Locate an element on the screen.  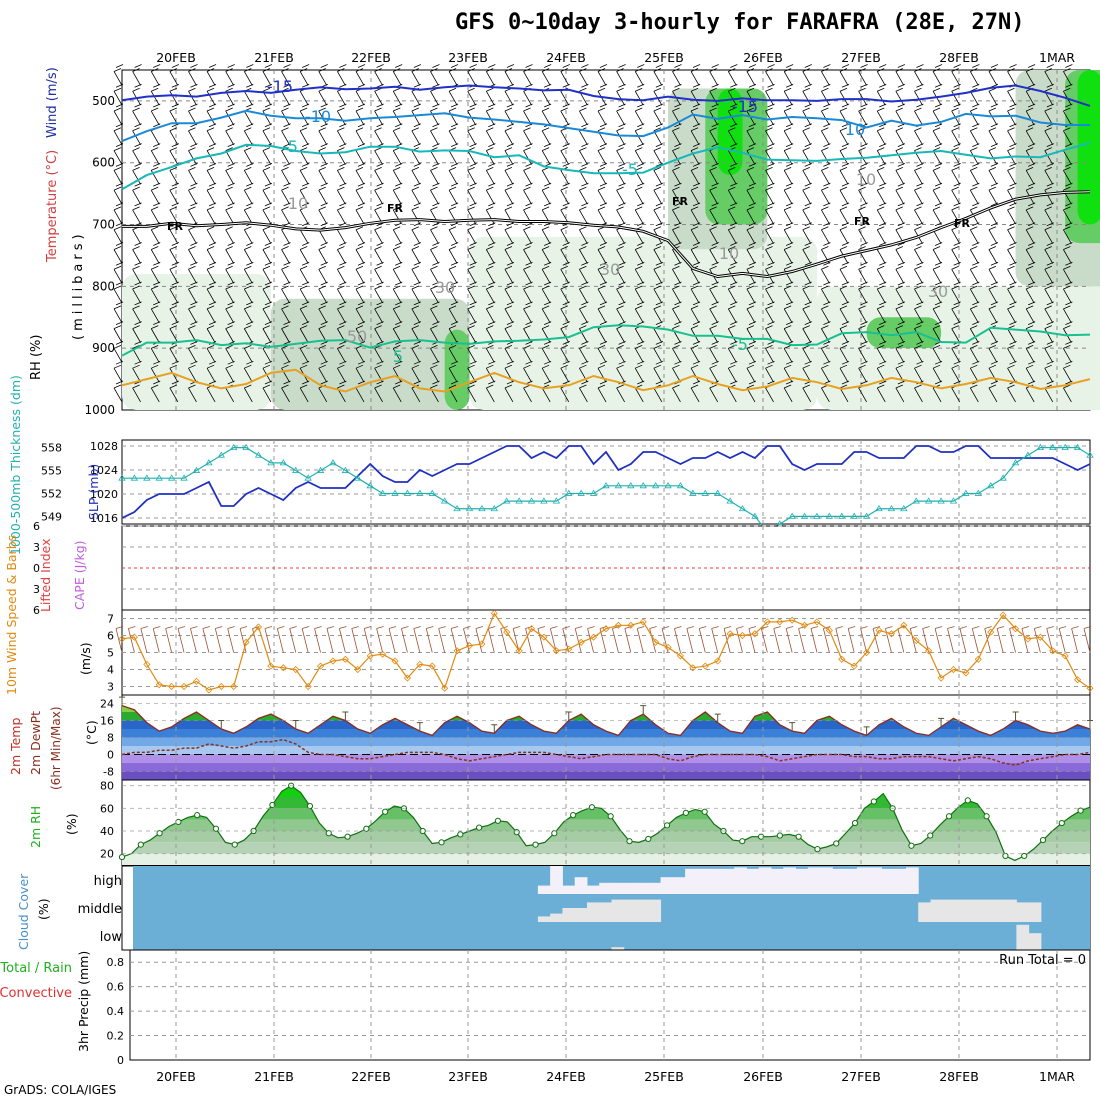
date-label-top: 26FEB is located at coordinates (763, 57).